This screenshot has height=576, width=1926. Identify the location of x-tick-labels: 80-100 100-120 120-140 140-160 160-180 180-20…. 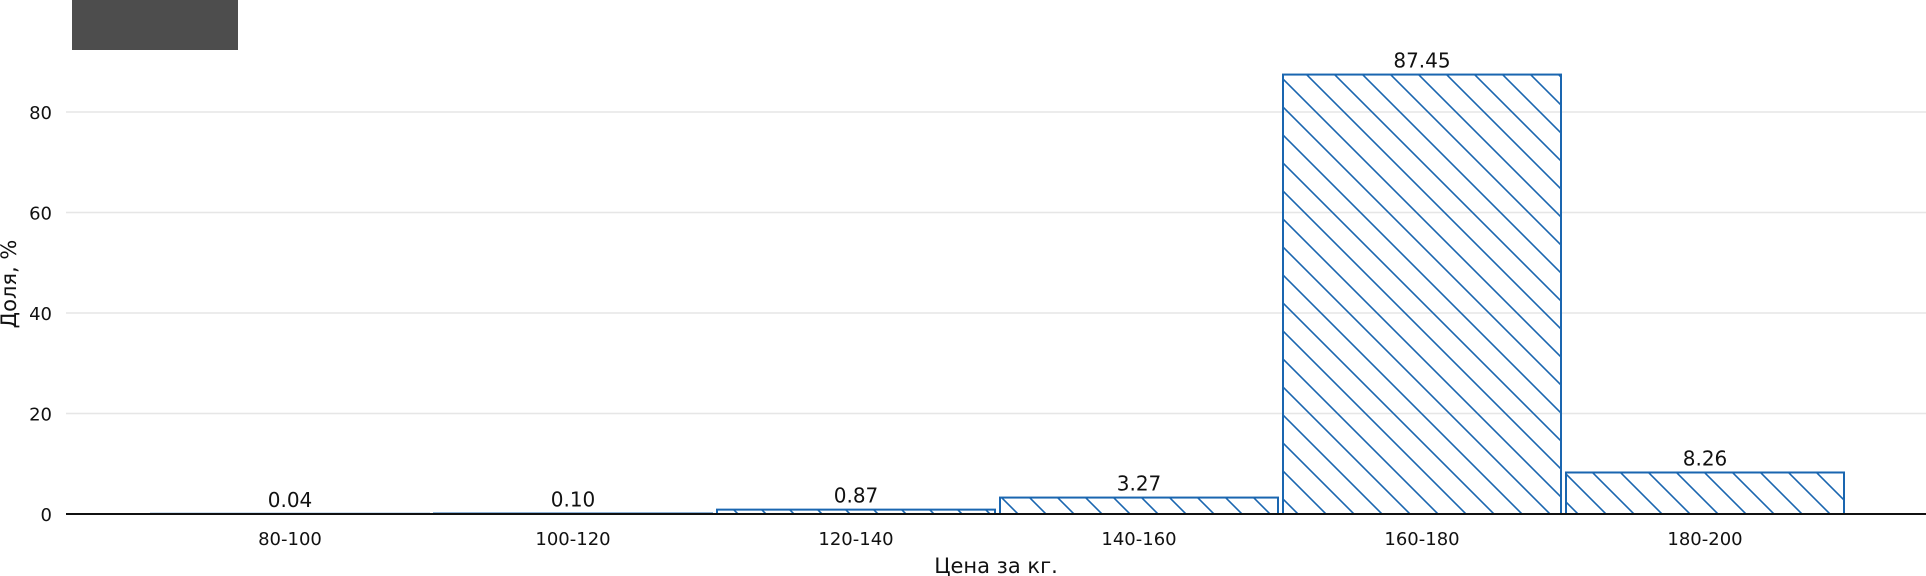
(1000, 539).